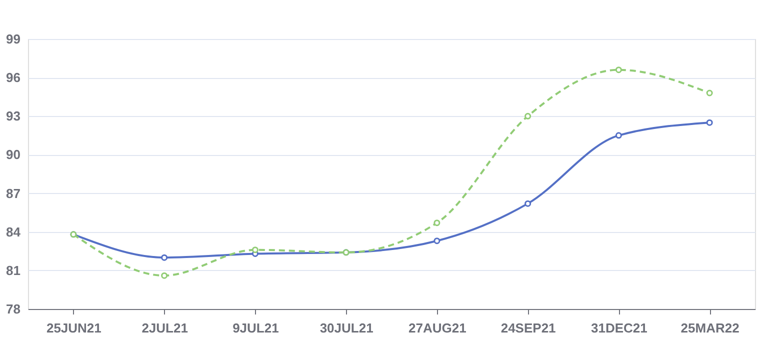  What do you see at coordinates (13, 154) in the screenshot?
I see `y-tick-label: 90` at bounding box center [13, 154].